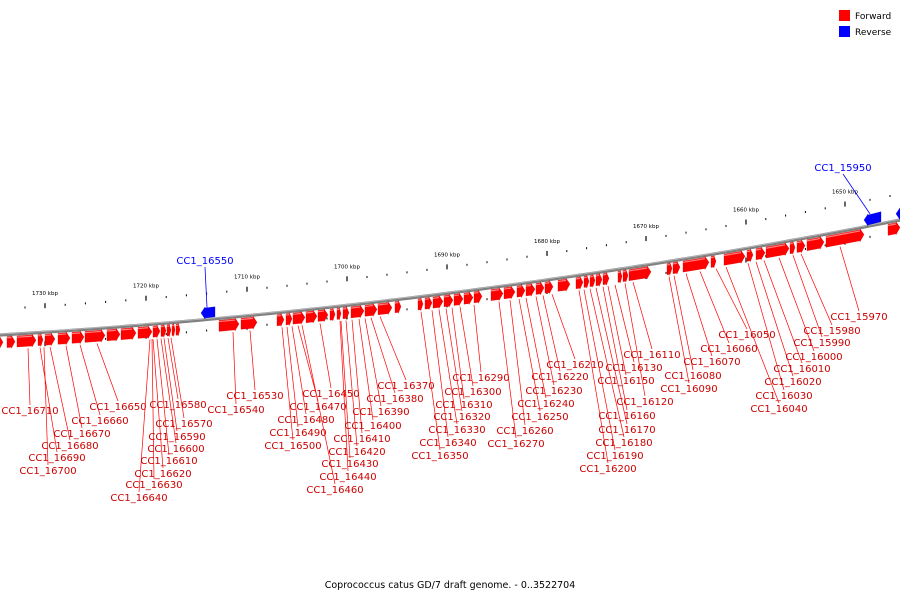  Describe the element at coordinates (472, 392) in the screenshot. I see `forward-gene-label: CC1_16300` at that location.